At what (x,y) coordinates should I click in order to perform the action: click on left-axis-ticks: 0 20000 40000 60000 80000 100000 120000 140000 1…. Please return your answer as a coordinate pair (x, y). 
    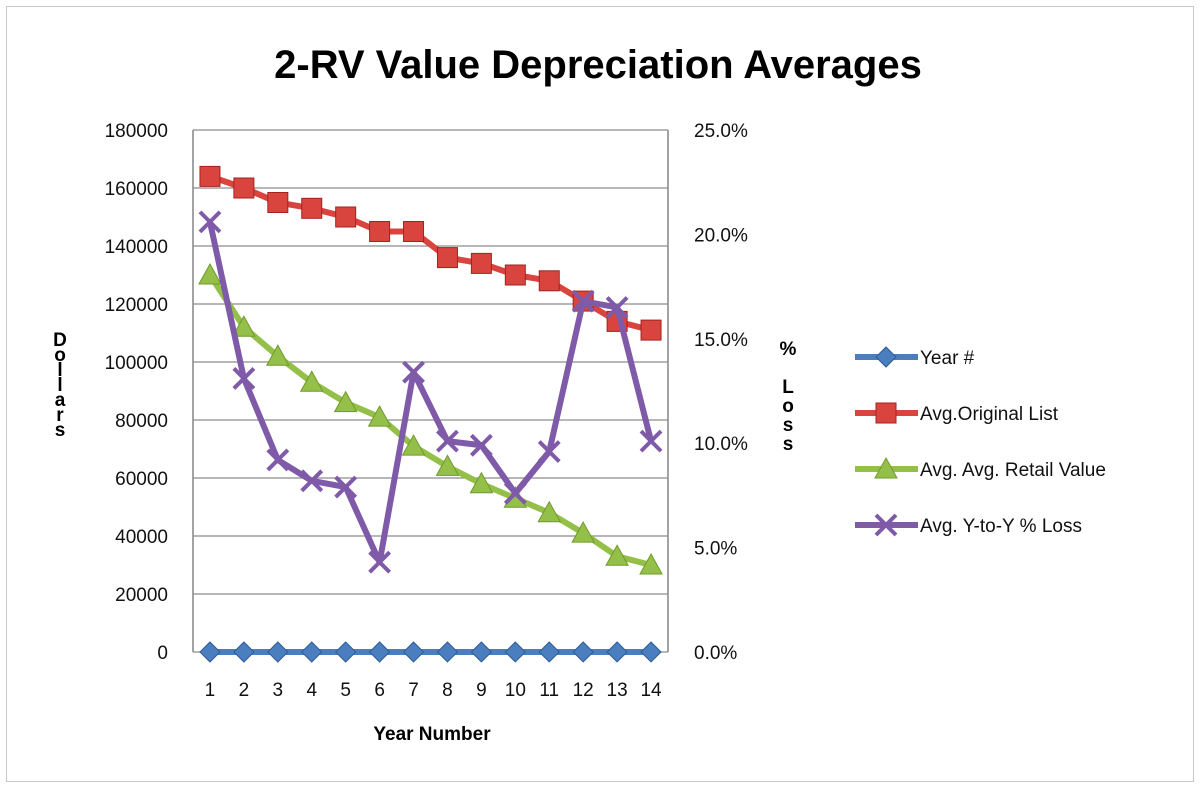
    Looking at the image, I should click on (136, 392).